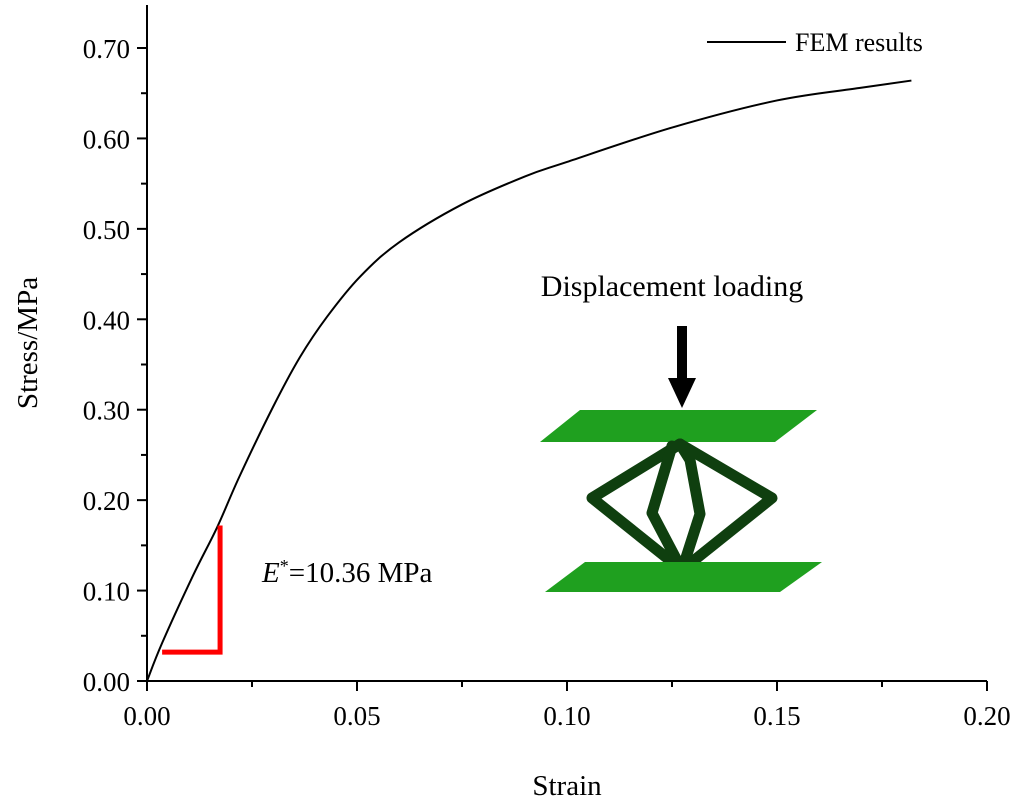 The height and width of the screenshot is (808, 1023). I want to click on y-tick-label: 0.70, so click(106, 49).